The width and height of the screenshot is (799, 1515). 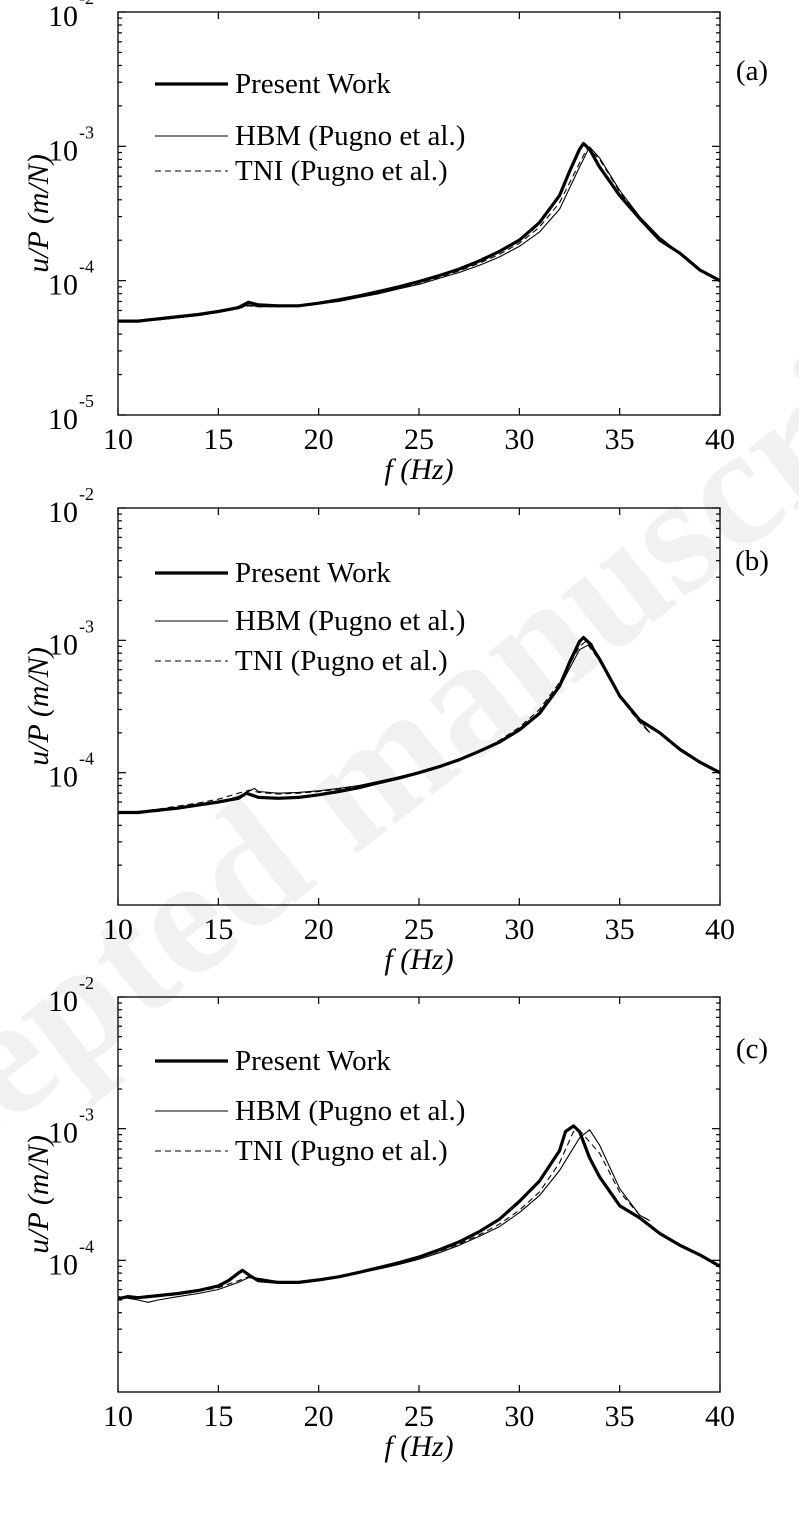 I want to click on panel-label: (a), so click(x=752, y=71).